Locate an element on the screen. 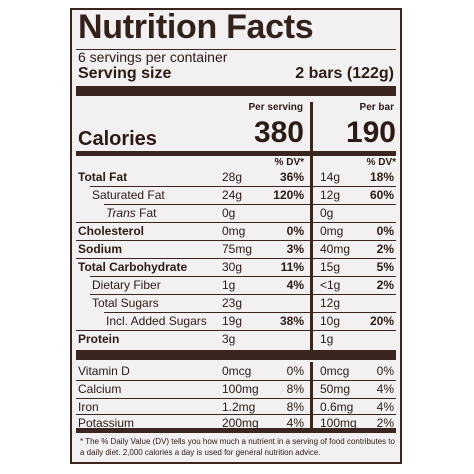 The height and width of the screenshot is (474, 474). calories-label: Calories is located at coordinates (117, 139).